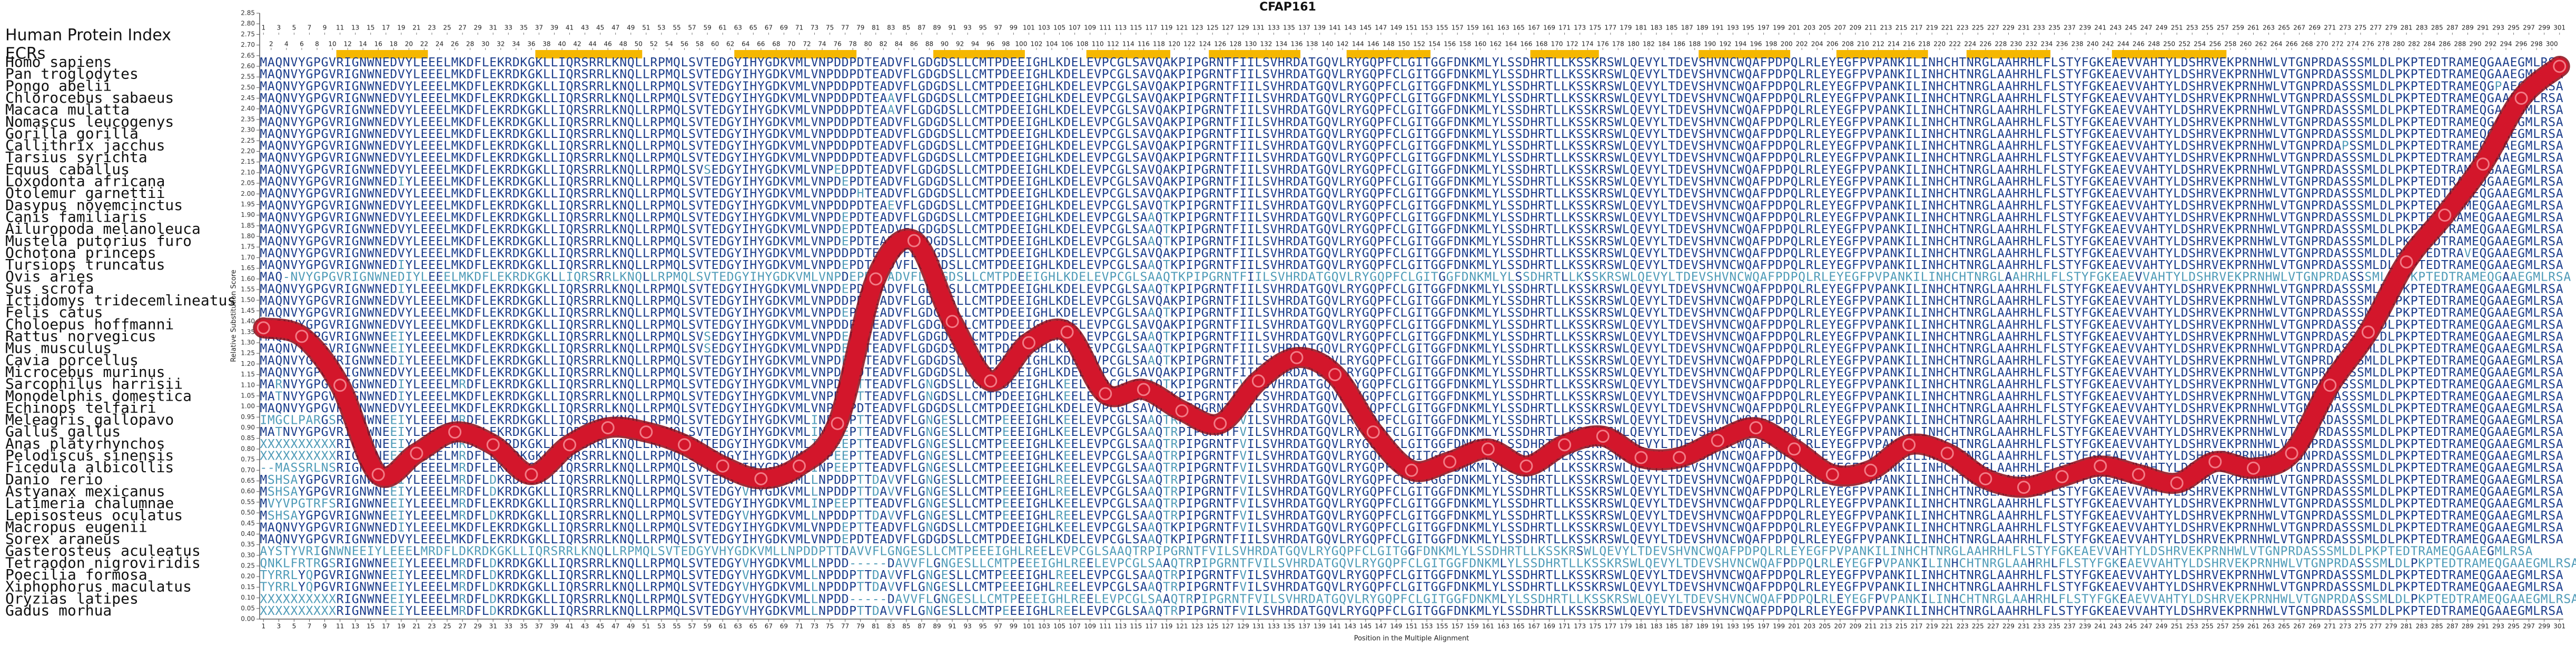 The image size is (2576, 647). I want to click on residue-run: PDTEADVFLGDGDSLLCMTPDEEIGHLKDELEVPCGLSA, so click(998, 218).